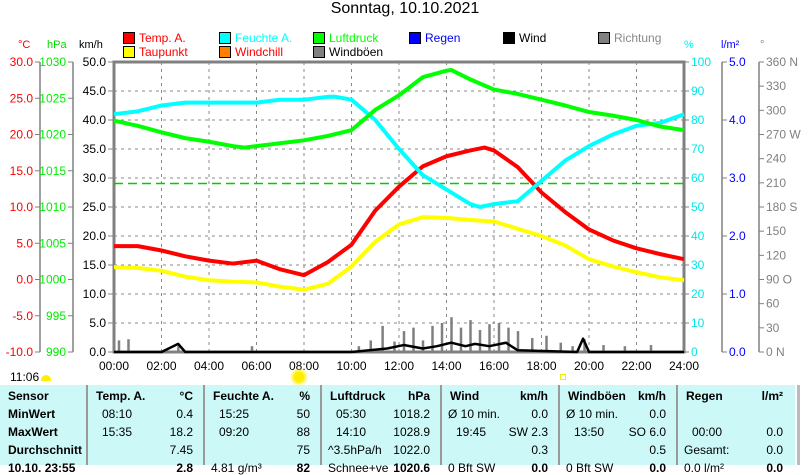 The image size is (810, 475). I want to click on legend-item: Windböen, so click(348, 52).